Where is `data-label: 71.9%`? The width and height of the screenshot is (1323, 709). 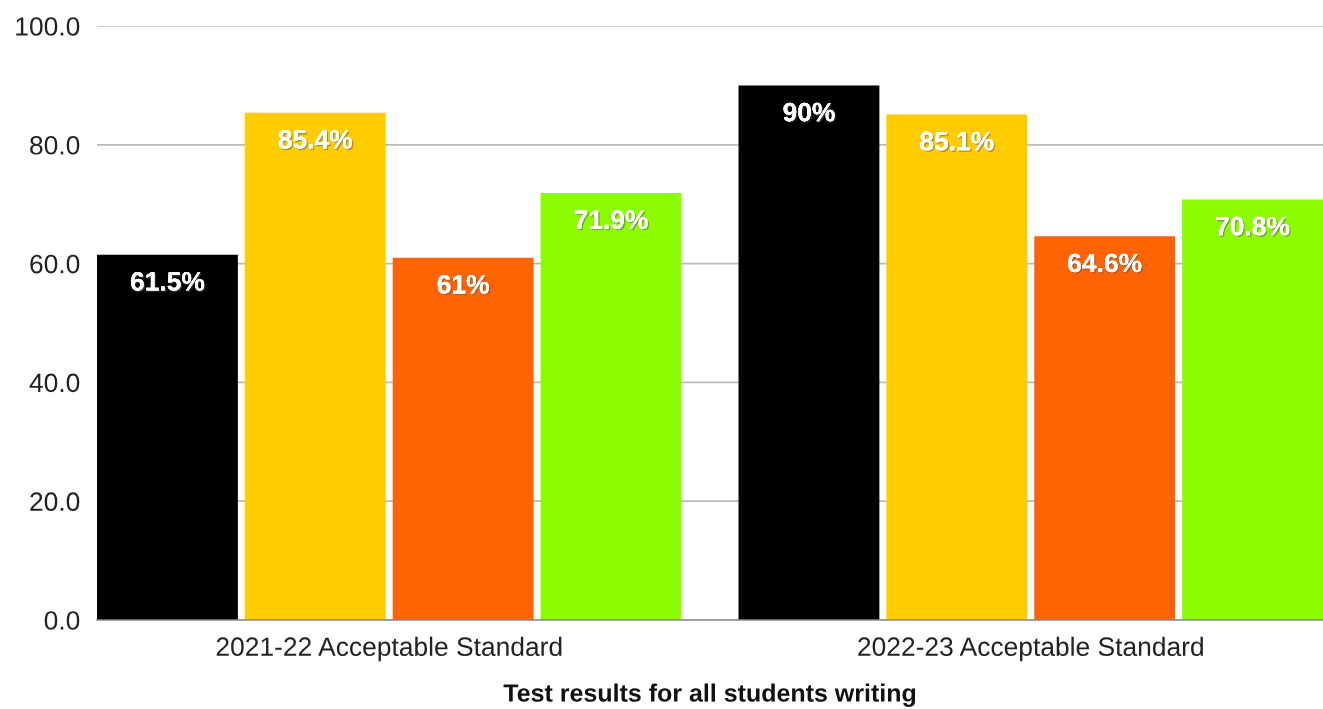 data-label: 71.9% is located at coordinates (612, 220).